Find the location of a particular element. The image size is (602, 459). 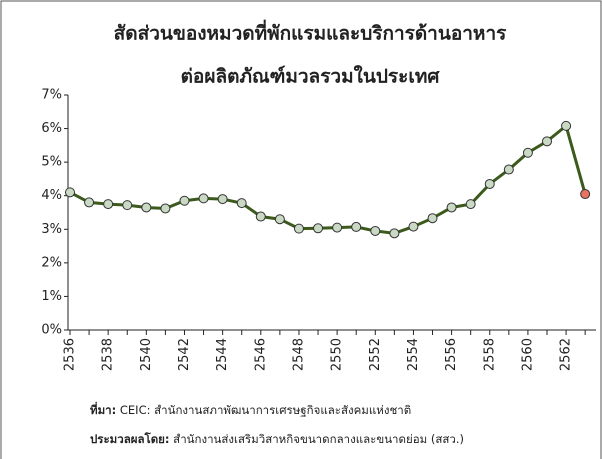

x-tick-label: 2542 is located at coordinates (184, 354).